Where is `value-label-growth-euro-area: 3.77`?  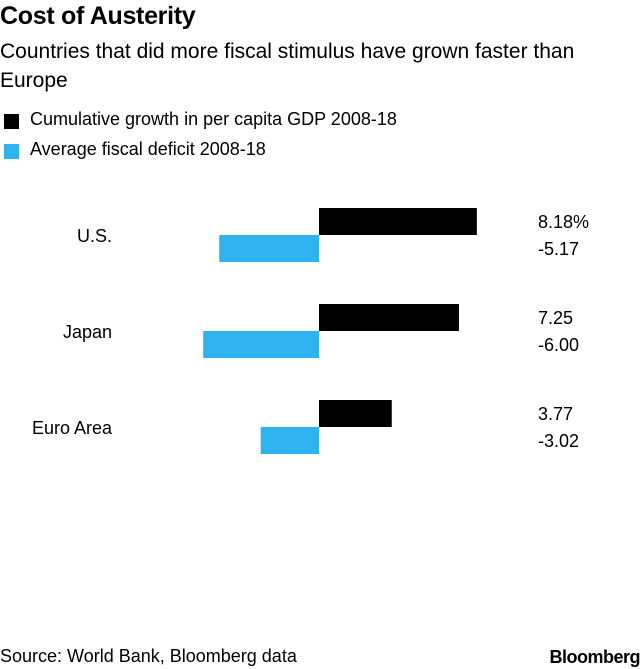 value-label-growth-euro-area: 3.77 is located at coordinates (555, 414).